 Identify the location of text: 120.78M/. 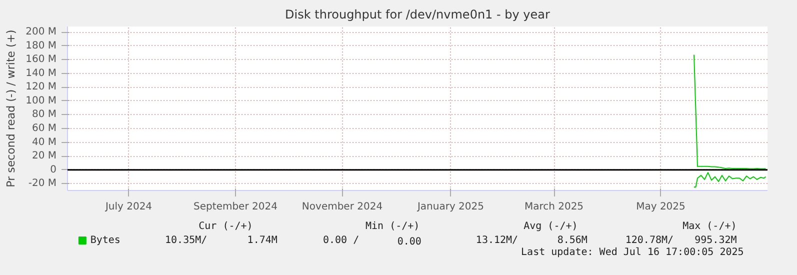
(649, 240).